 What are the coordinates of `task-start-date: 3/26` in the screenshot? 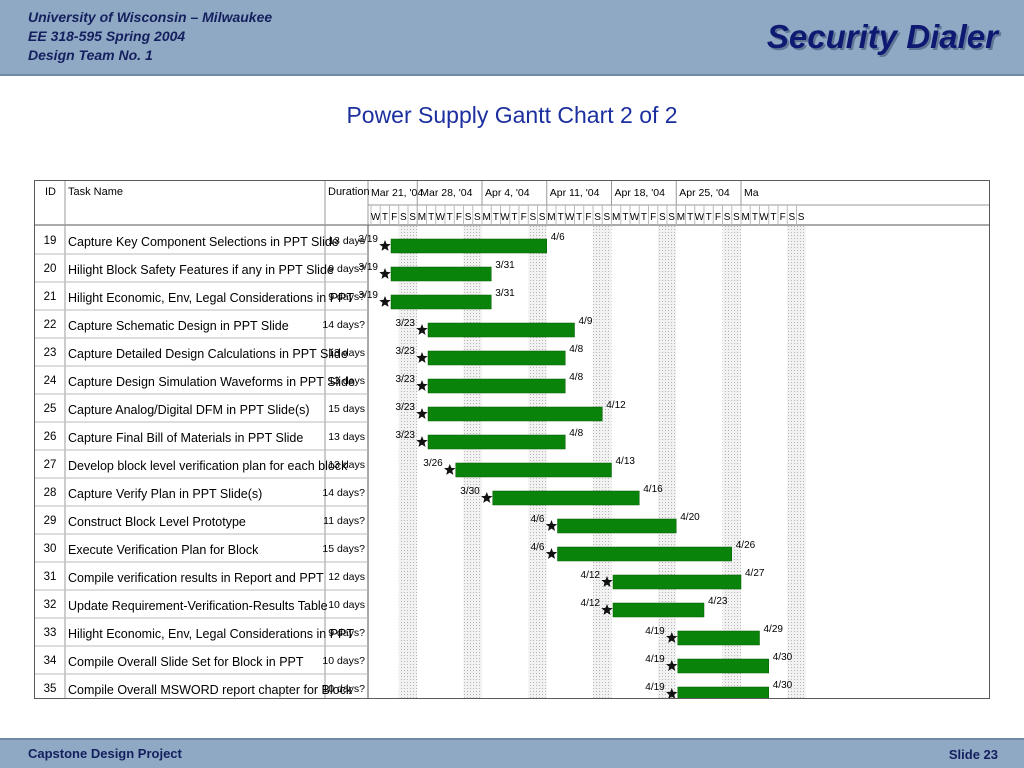 It's located at (433, 463).